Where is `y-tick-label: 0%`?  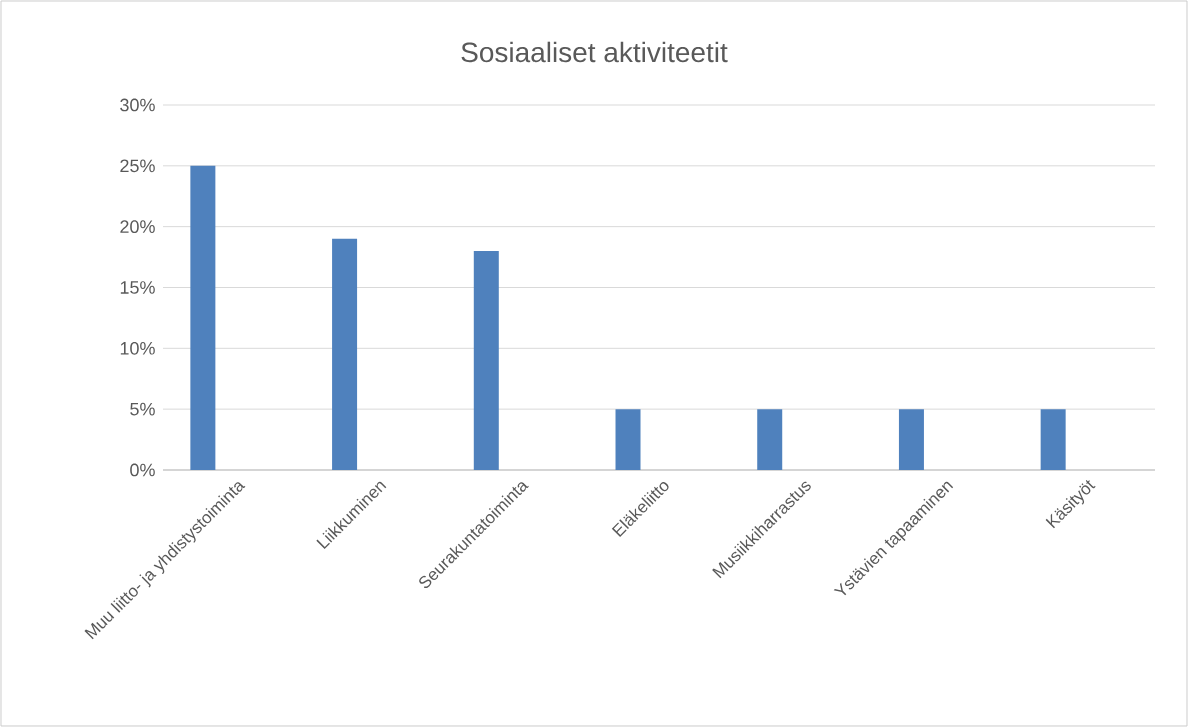
y-tick-label: 0% is located at coordinates (142, 470).